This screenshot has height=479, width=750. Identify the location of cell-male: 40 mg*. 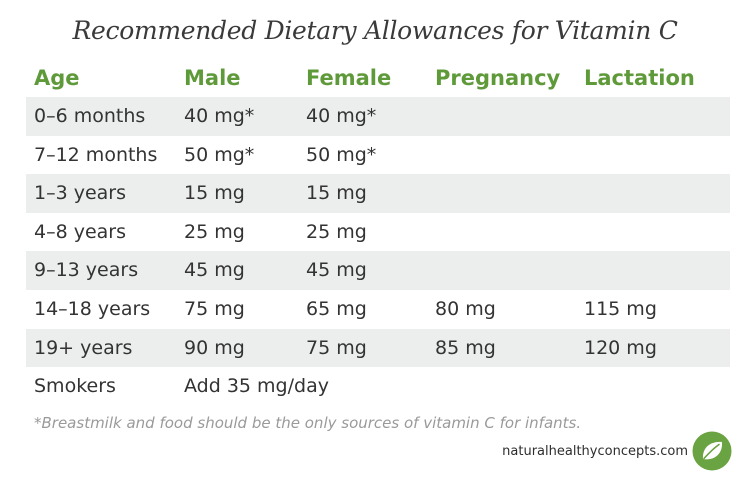
(219, 116).